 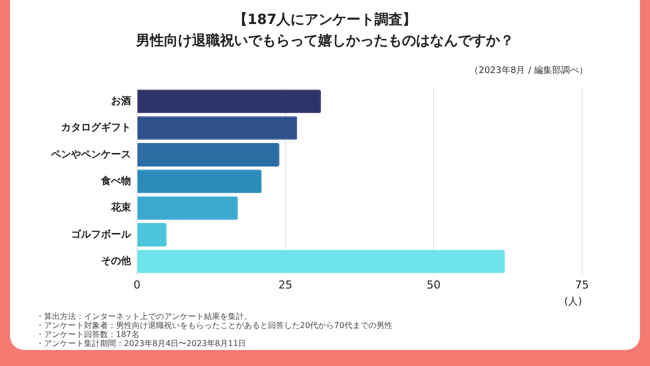 I want to click on y-tick-label: カタログギフト, so click(x=96, y=128).